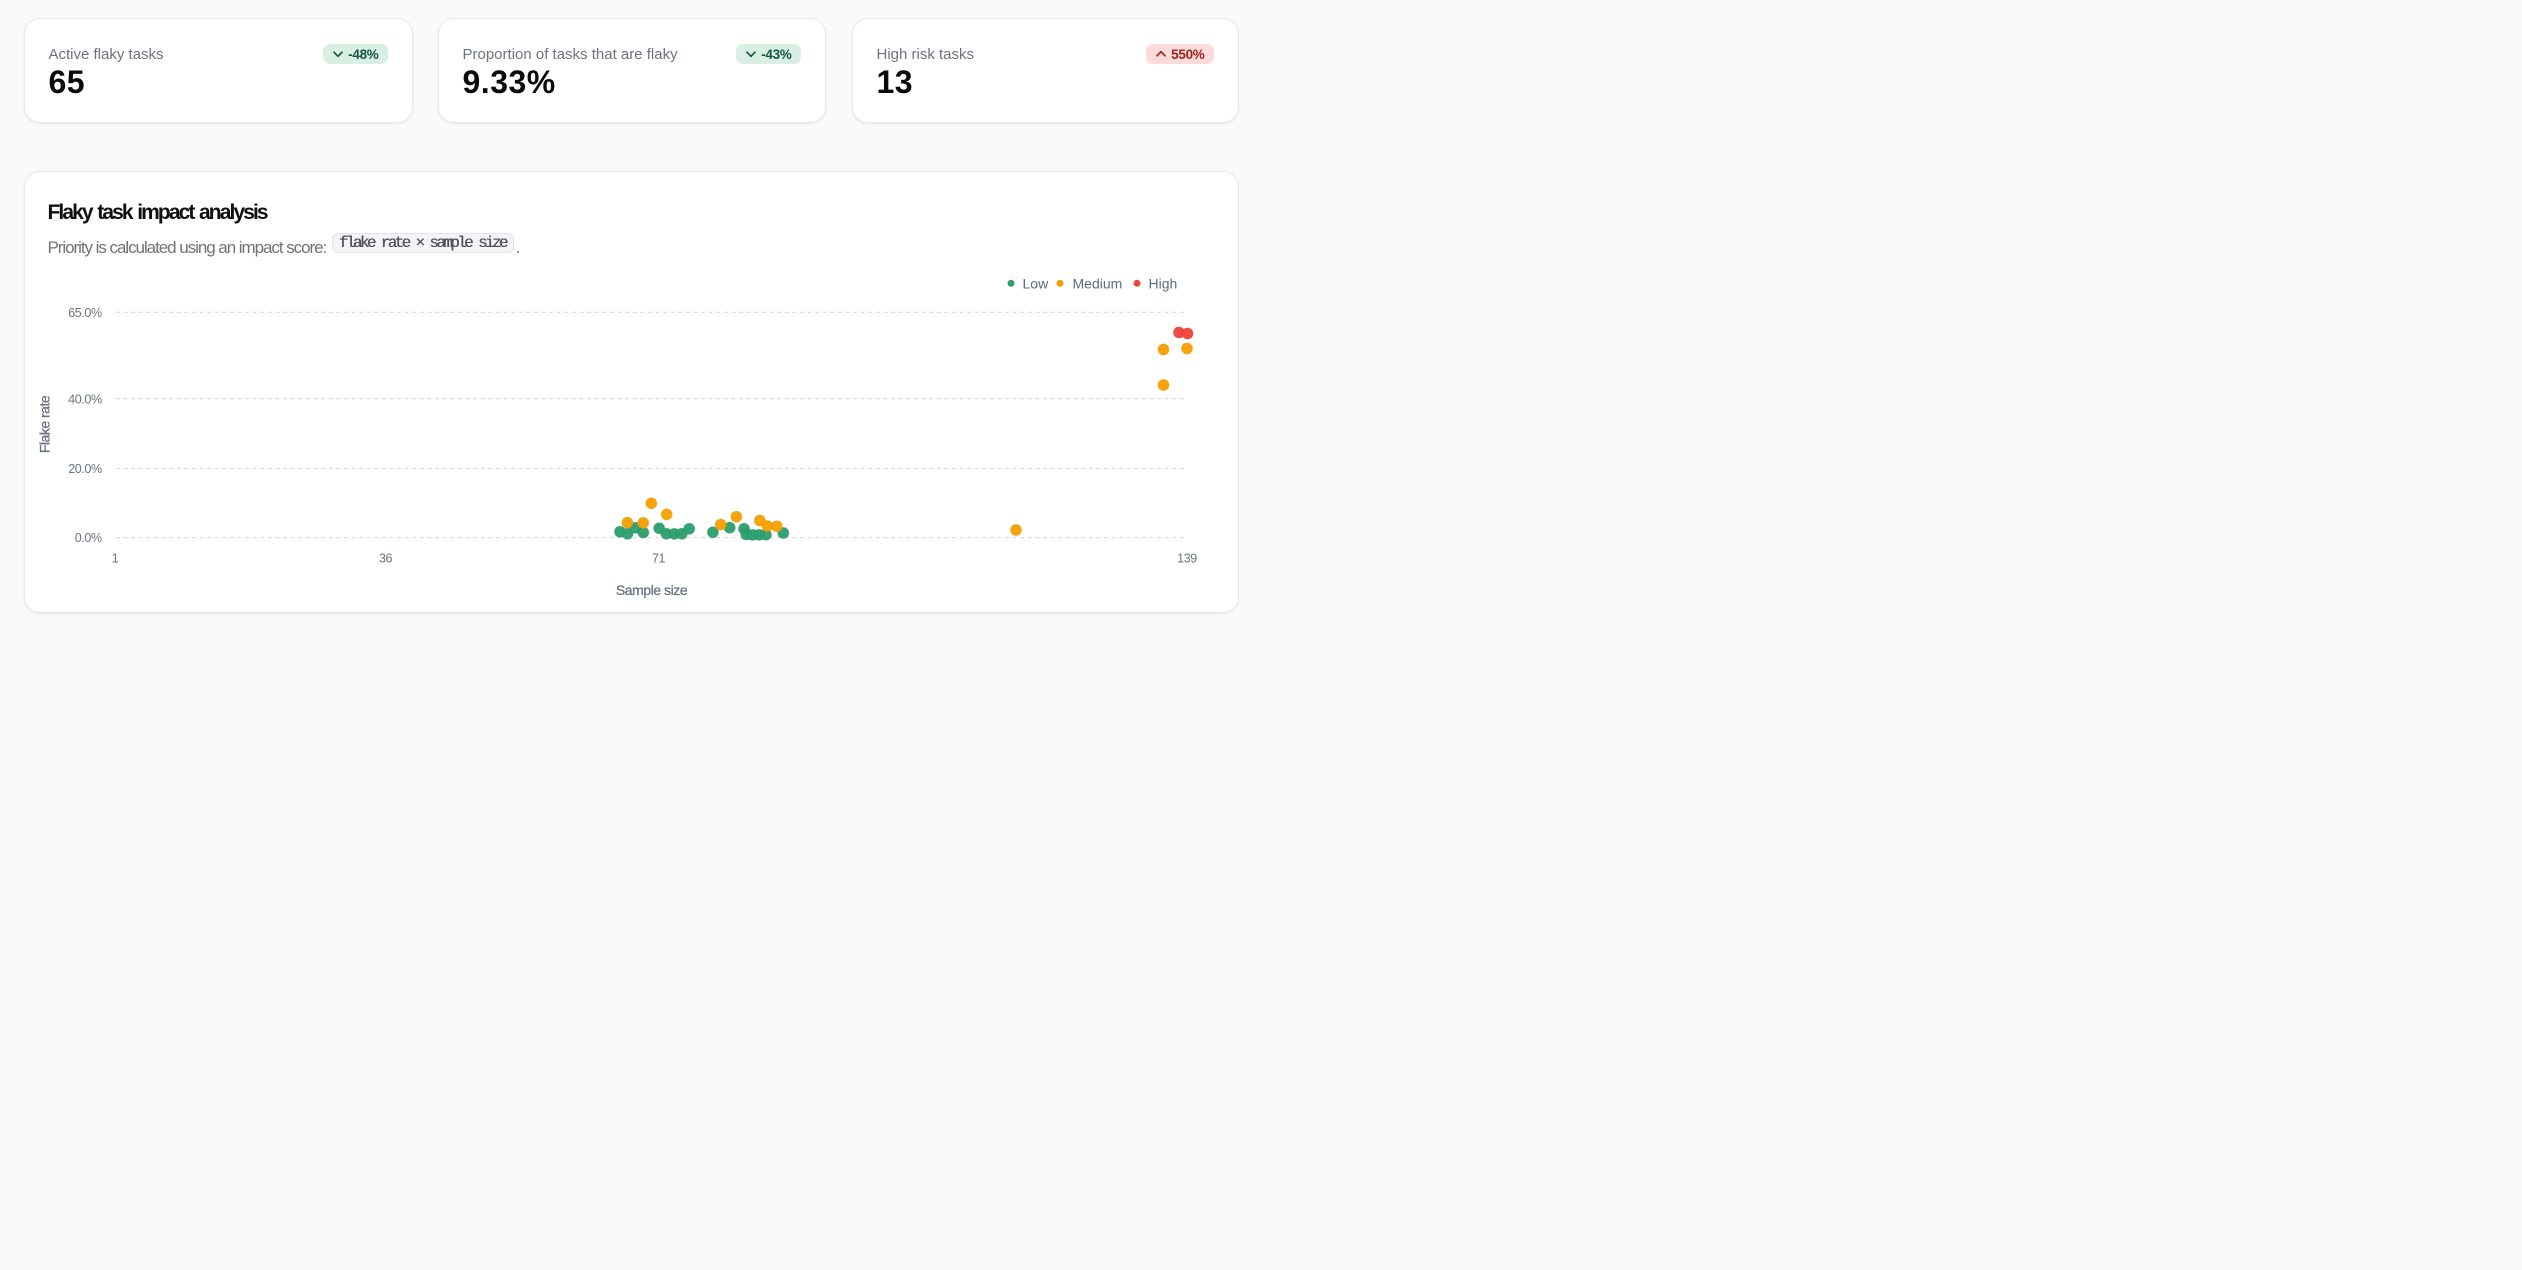  I want to click on svg-text: 40.0%, so click(85, 399).